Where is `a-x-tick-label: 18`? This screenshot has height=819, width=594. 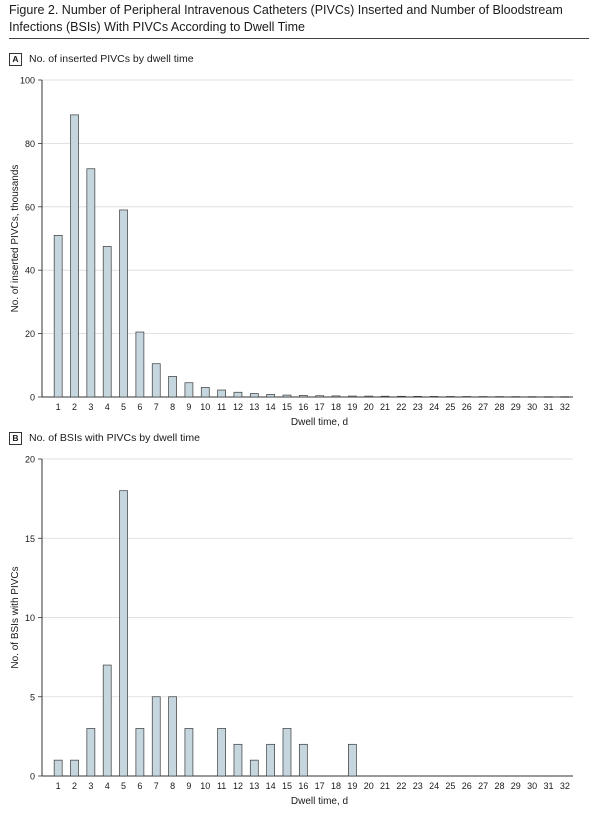 a-x-tick-label: 18 is located at coordinates (336, 407).